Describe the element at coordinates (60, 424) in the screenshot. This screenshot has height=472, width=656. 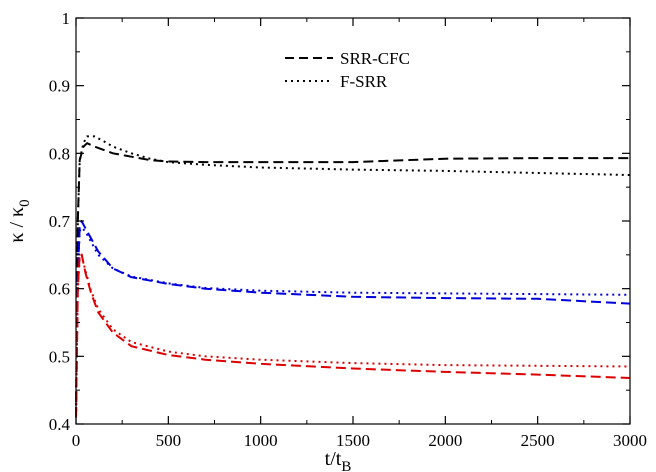
I see `y-tick-label: 0.4` at that location.